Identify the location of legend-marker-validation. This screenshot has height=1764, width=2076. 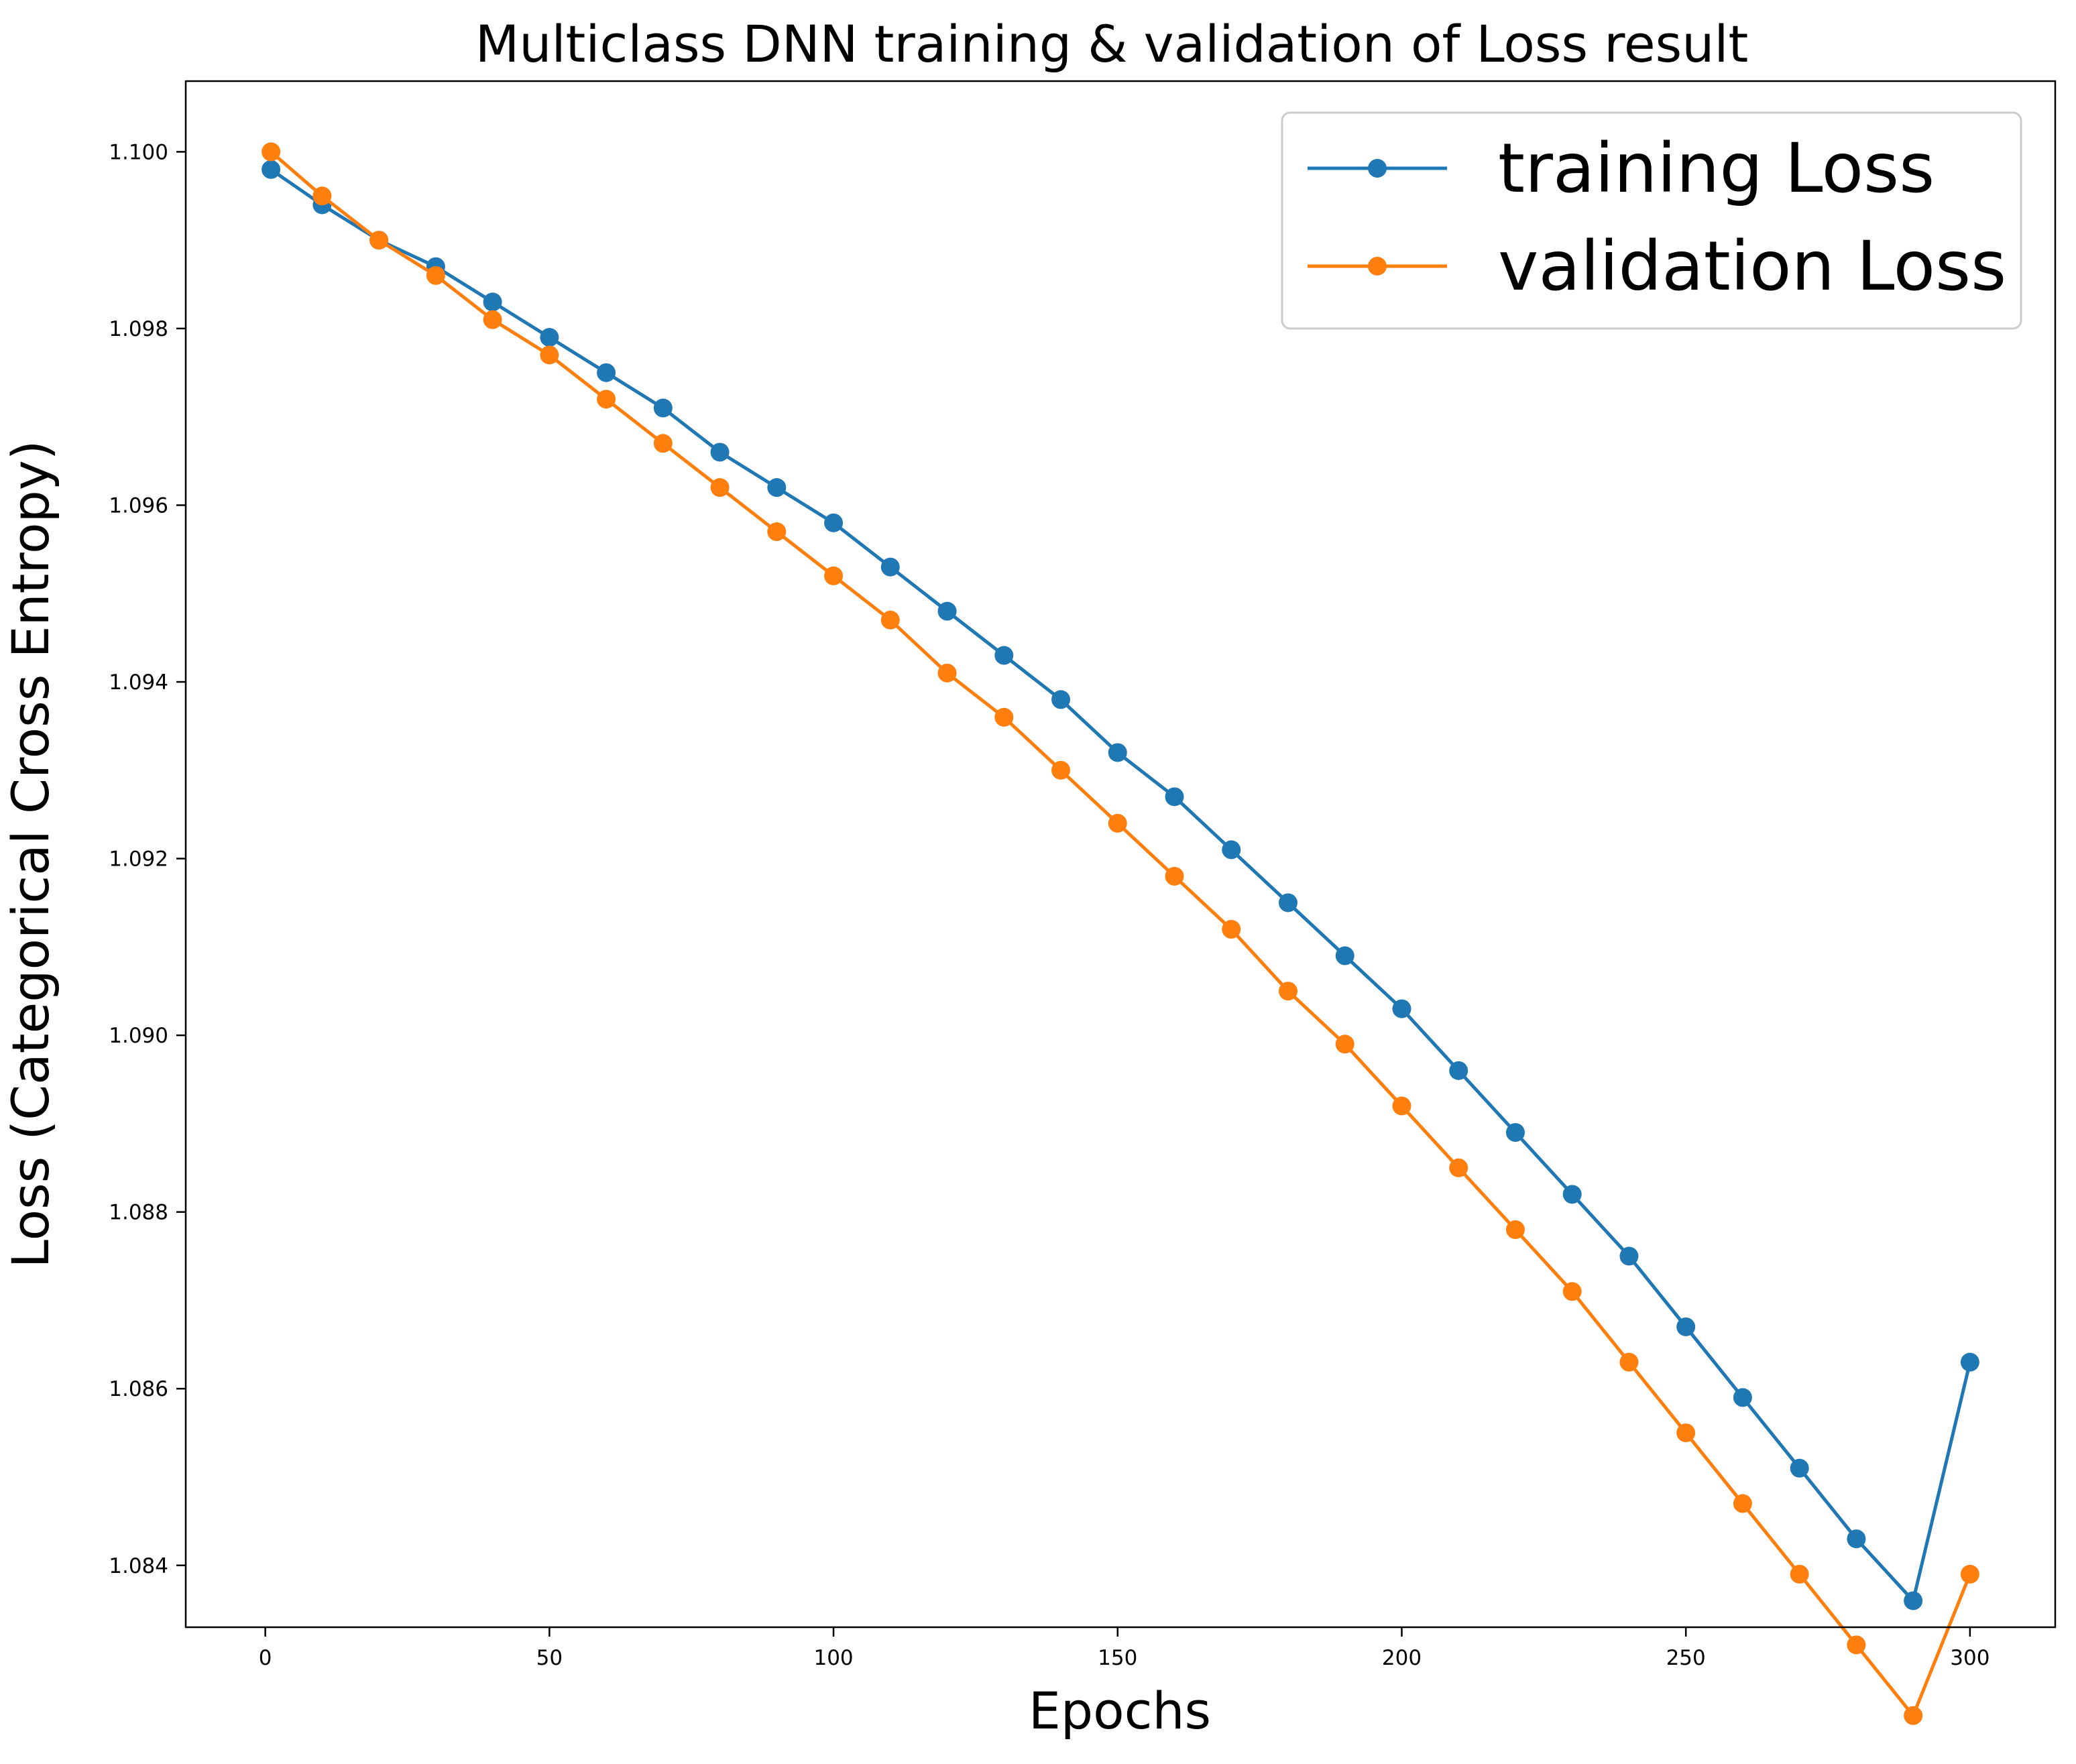
(1377, 266).